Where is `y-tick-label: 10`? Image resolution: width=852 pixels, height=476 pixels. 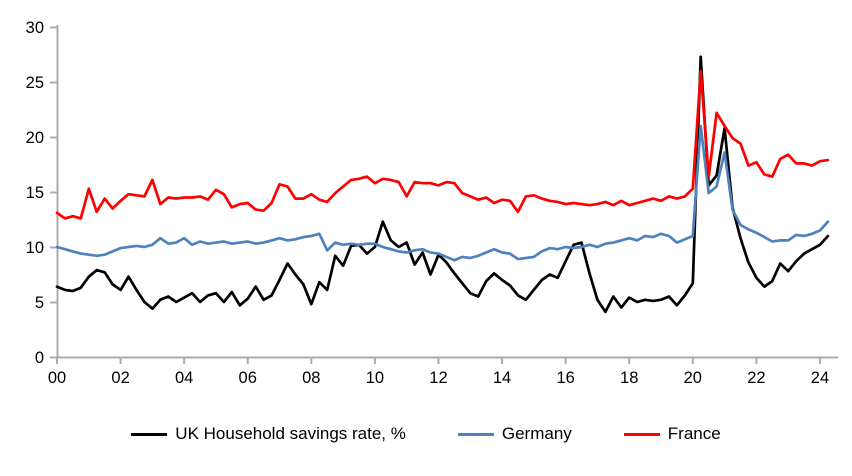
y-tick-label: 10 is located at coordinates (35, 248).